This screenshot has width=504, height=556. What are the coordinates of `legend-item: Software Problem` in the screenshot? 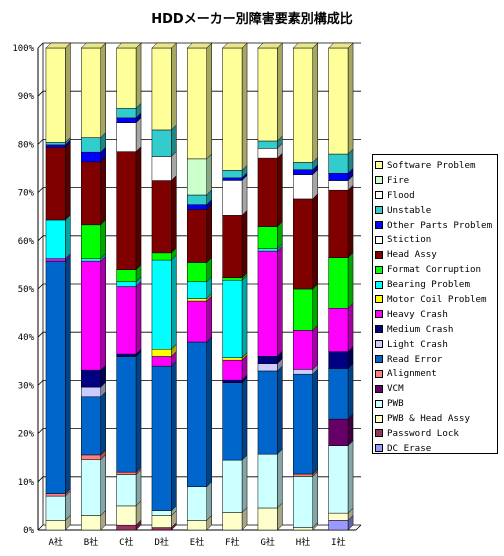 It's located at (435, 165).